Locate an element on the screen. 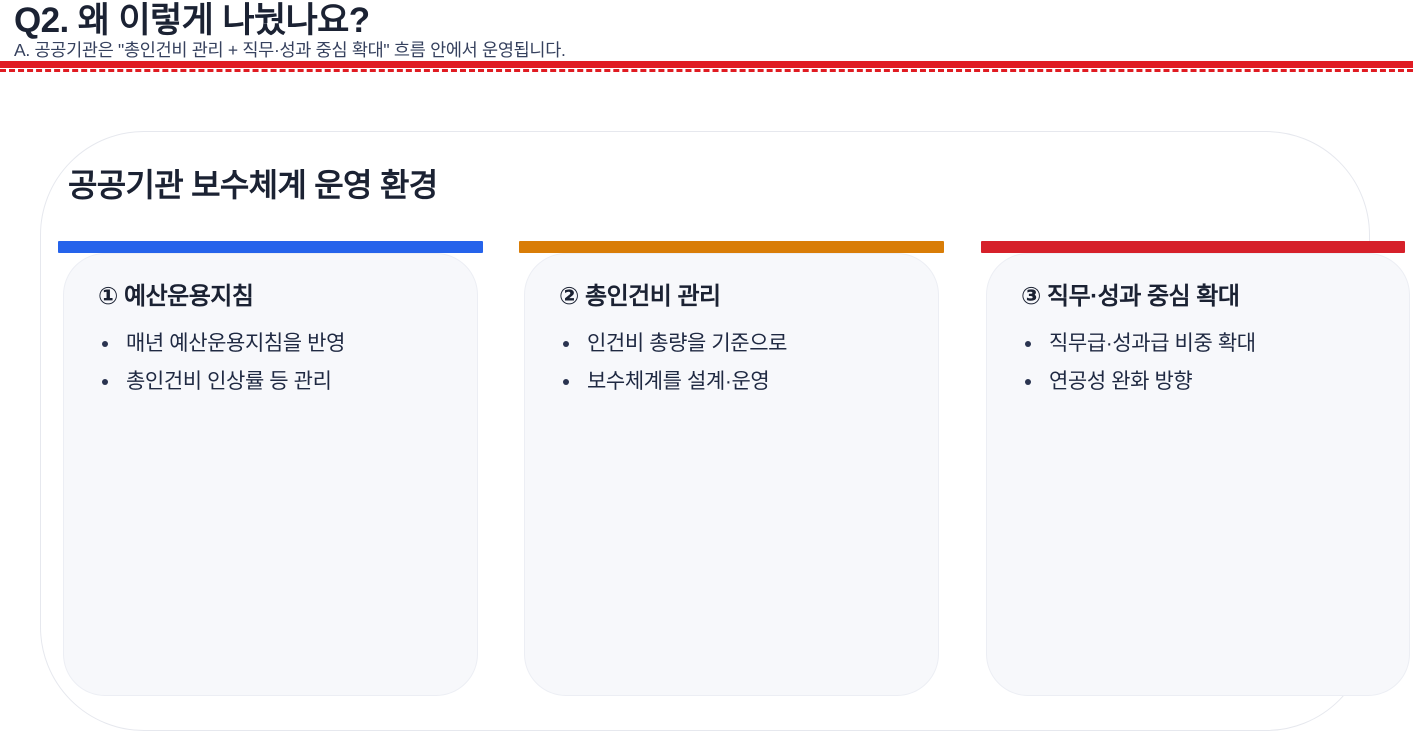 Image resolution: width=1413 pixels, height=731 pixels. list-item: 총인건비 인상률 등 관리 is located at coordinates (278, 382).